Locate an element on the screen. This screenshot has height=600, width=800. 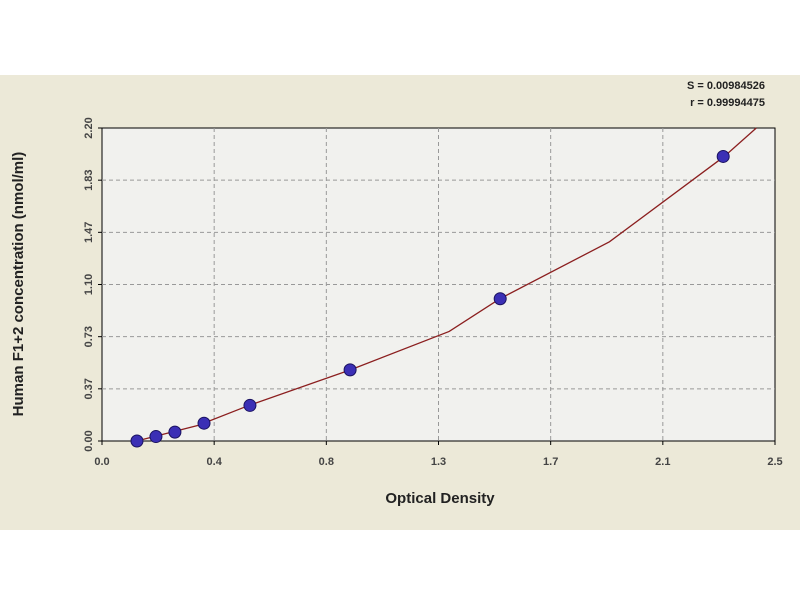
x-tick-label: 1.7 is located at coordinates (550, 462).